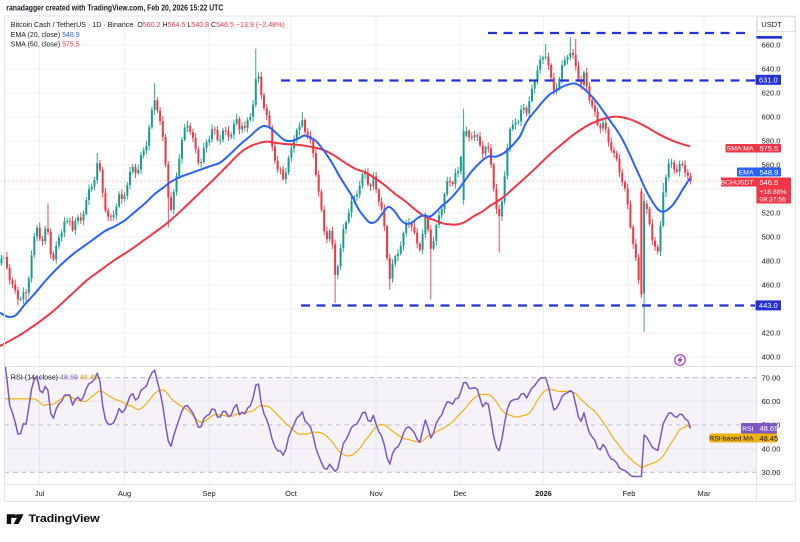 The image size is (800, 542). Describe the element at coordinates (771, 165) in the screenshot. I see `svg-text: 560.0` at that location.